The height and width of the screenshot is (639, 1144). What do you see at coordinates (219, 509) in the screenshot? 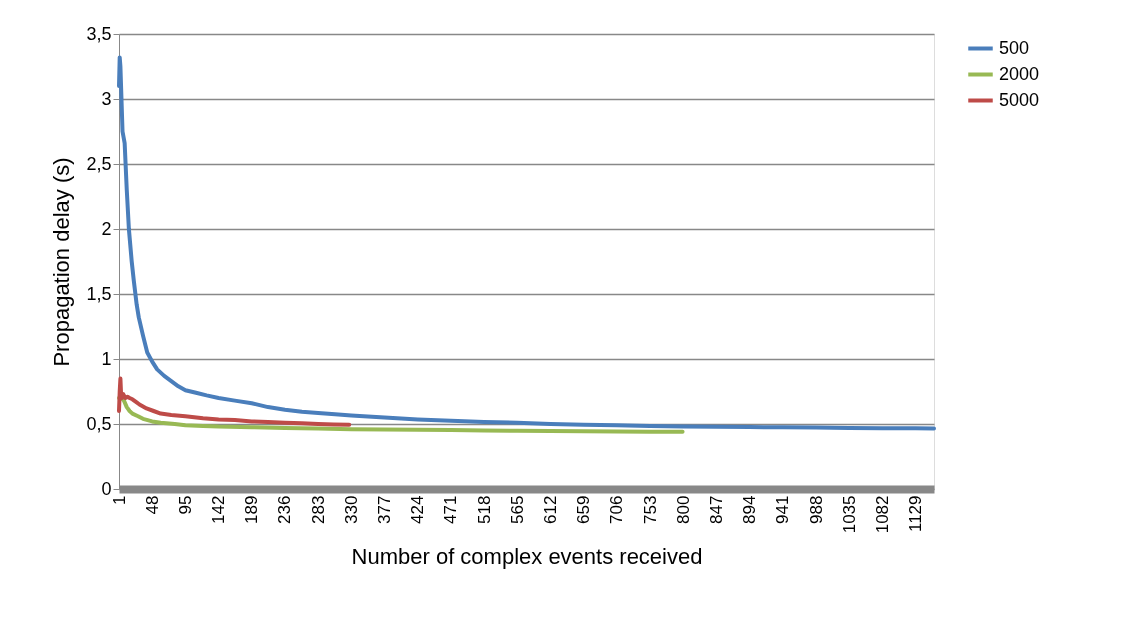
I see `x-tick-label: 142` at bounding box center [219, 509].